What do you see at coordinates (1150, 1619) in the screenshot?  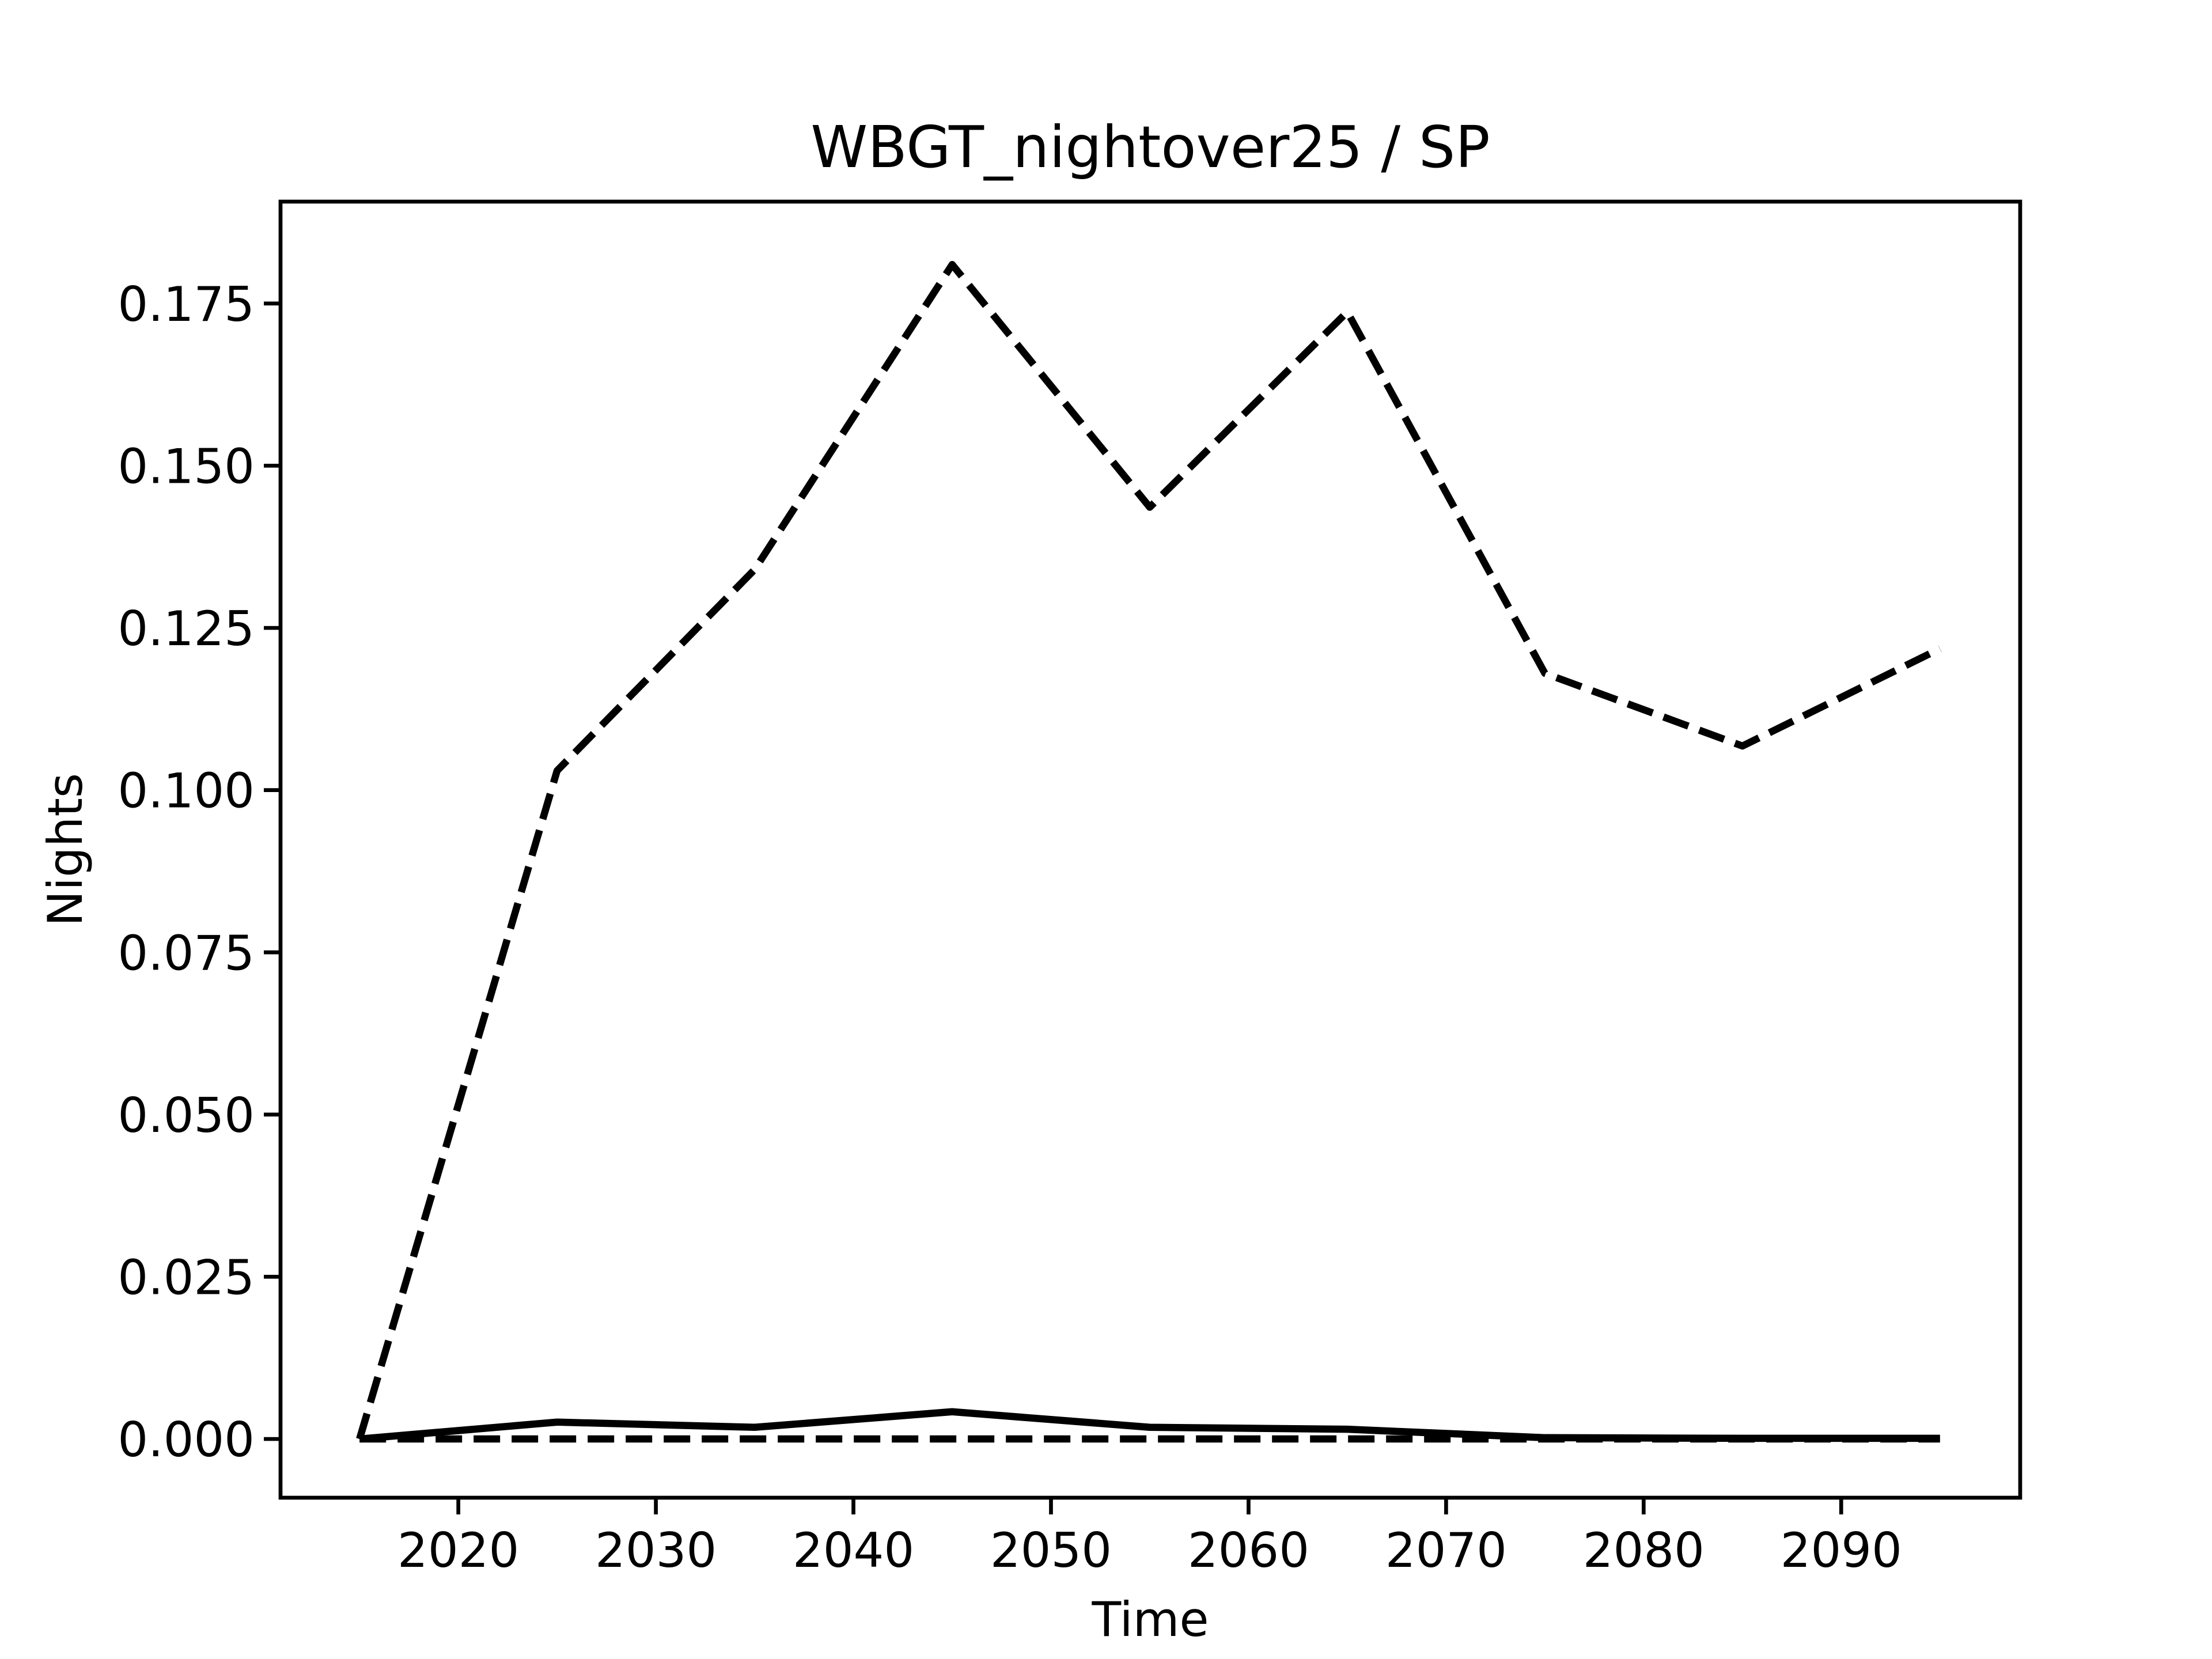 I see `x-axis-label: Time` at bounding box center [1150, 1619].